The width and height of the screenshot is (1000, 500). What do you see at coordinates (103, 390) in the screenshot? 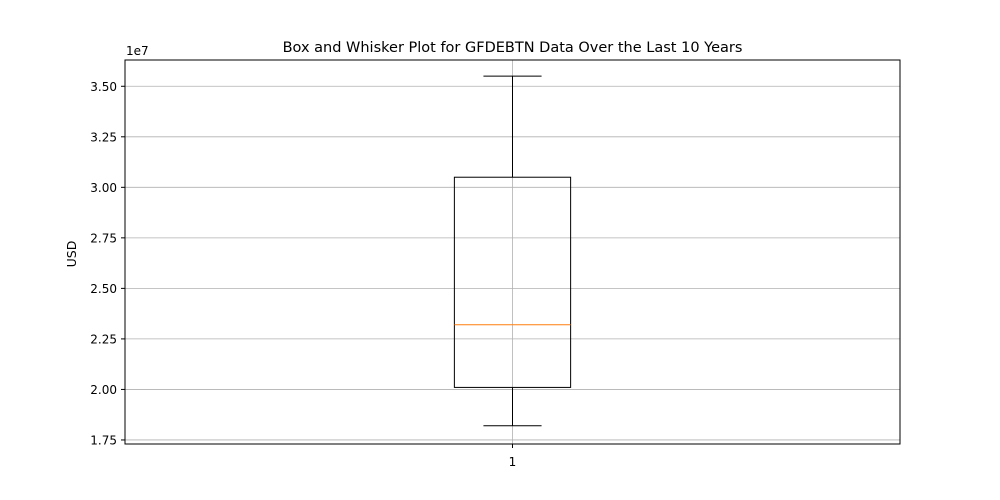
I see `y-tick-label: 2.00` at bounding box center [103, 390].